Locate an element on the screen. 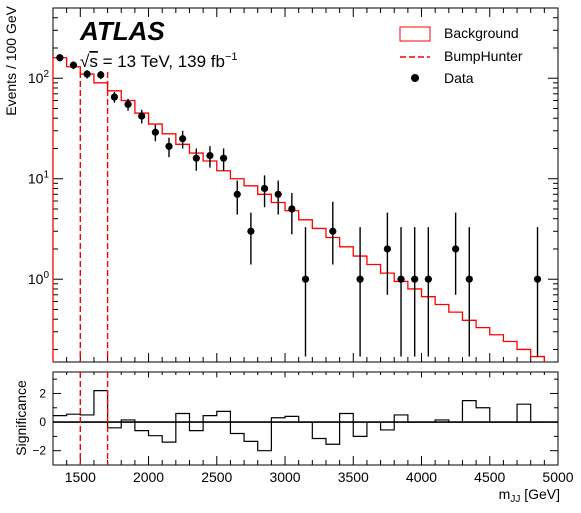 The image size is (581, 513). x-tick-label: 4000 is located at coordinates (421, 477).